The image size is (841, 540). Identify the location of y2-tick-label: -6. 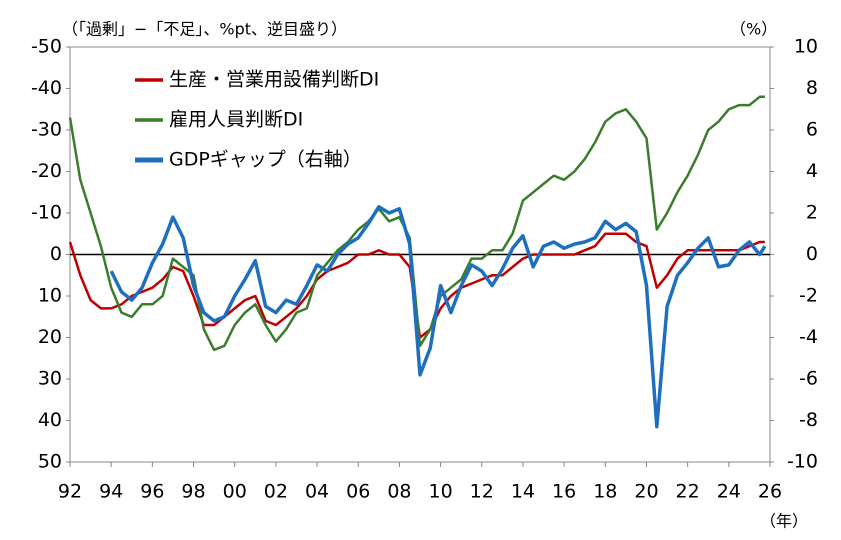
(808, 379).